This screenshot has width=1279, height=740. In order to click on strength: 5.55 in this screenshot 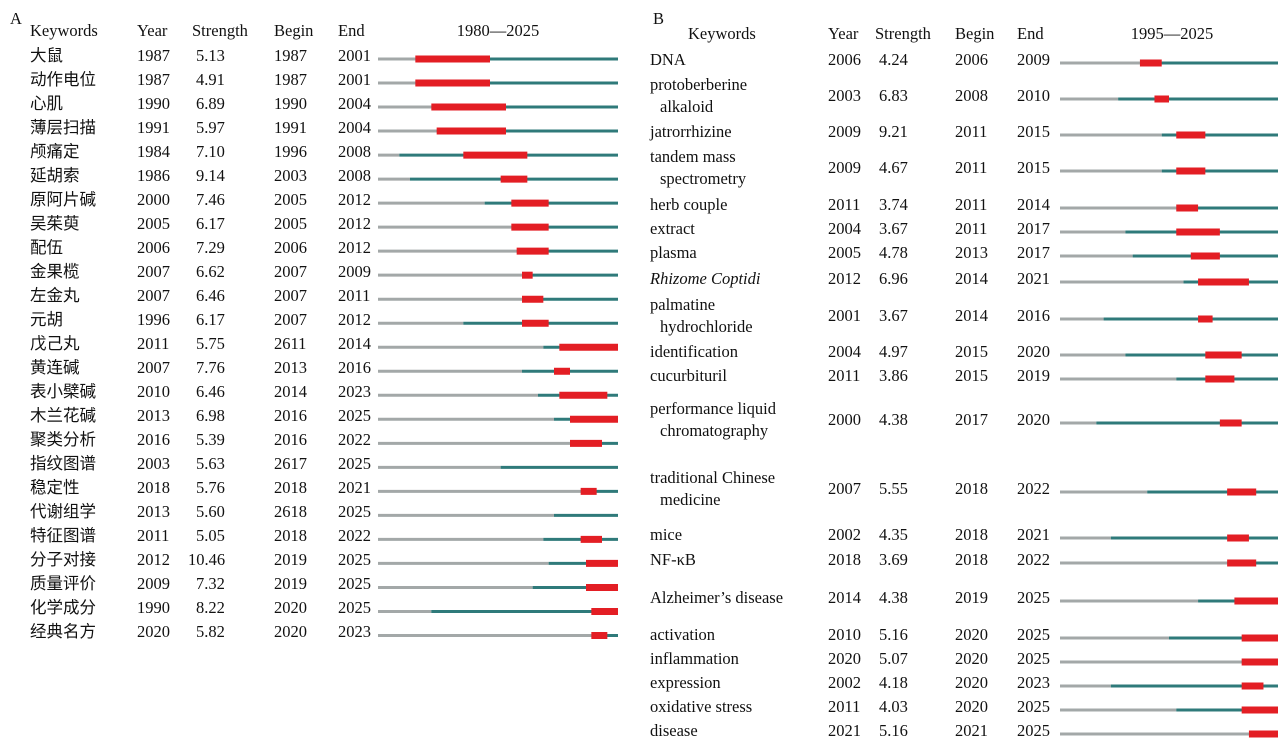, I will do `click(893, 488)`.